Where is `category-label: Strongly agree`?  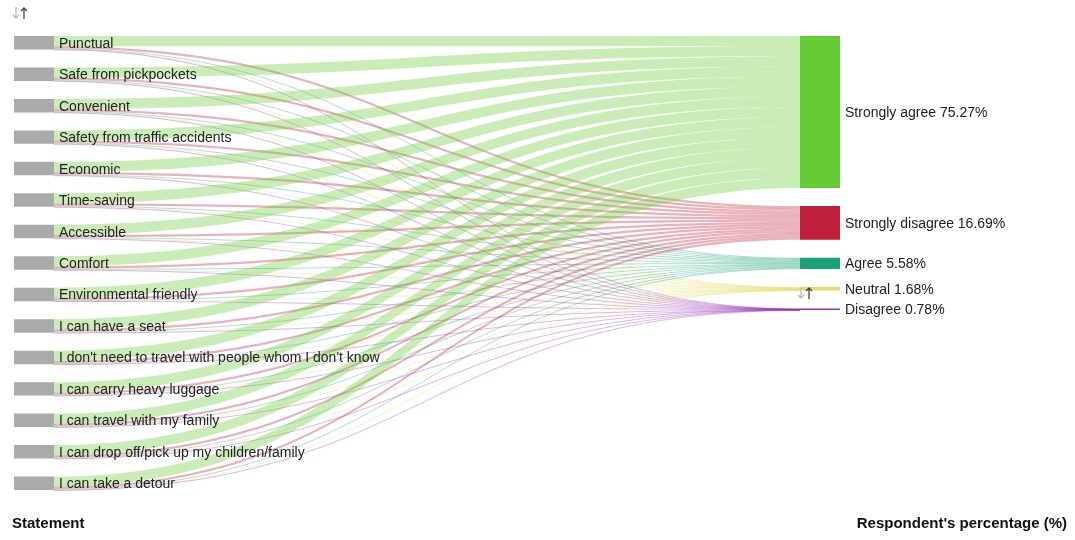
category-label: Strongly agree is located at coordinates (891, 112).